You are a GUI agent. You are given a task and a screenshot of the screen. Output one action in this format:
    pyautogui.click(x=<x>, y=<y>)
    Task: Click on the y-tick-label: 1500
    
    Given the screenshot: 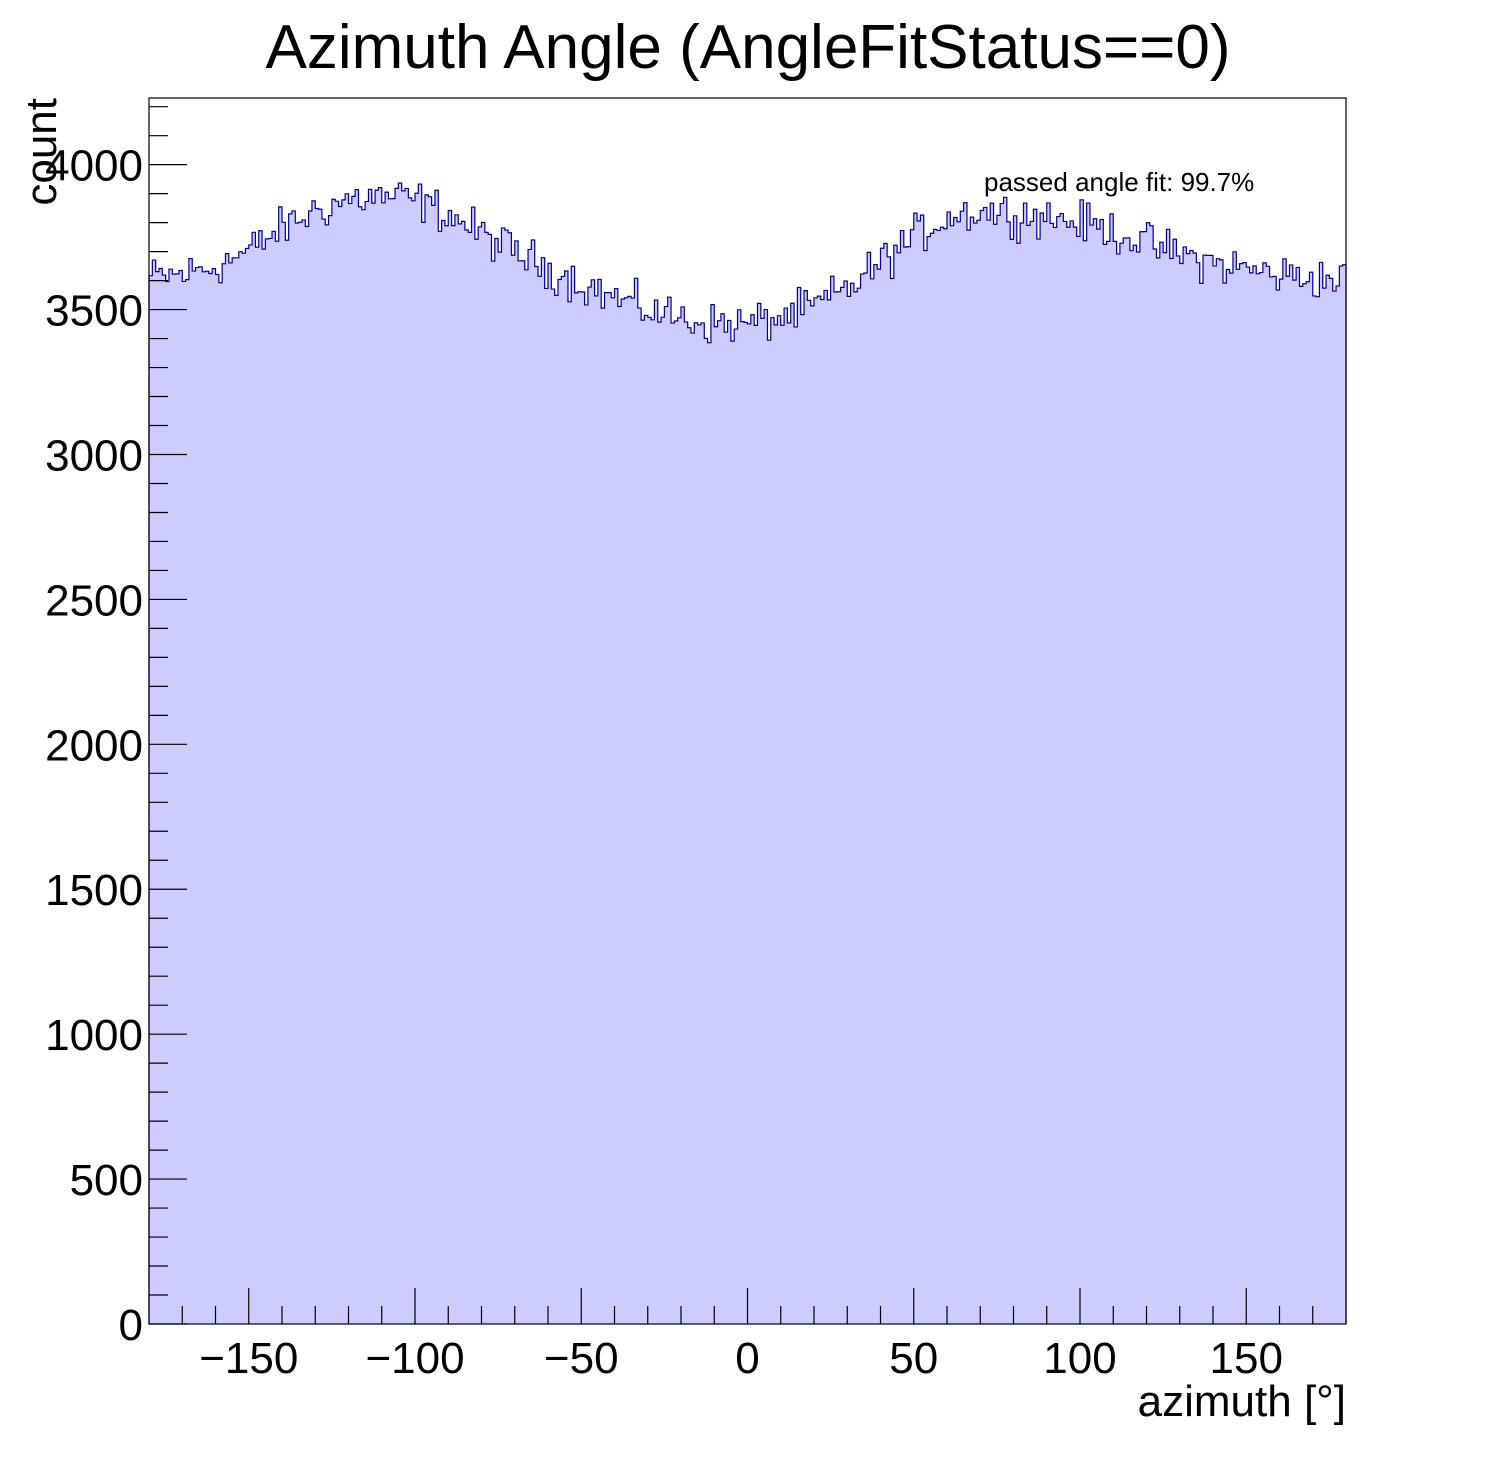 What is the action you would take?
    pyautogui.click(x=94, y=890)
    